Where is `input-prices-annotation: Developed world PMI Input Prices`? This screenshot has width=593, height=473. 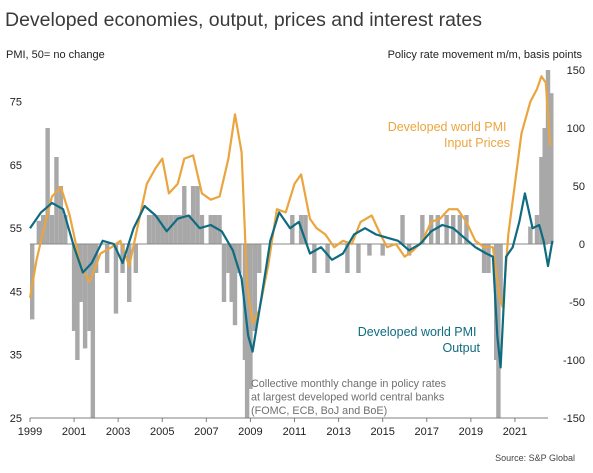
input-prices-annotation: Developed world PMI Input Prices is located at coordinates (449, 135).